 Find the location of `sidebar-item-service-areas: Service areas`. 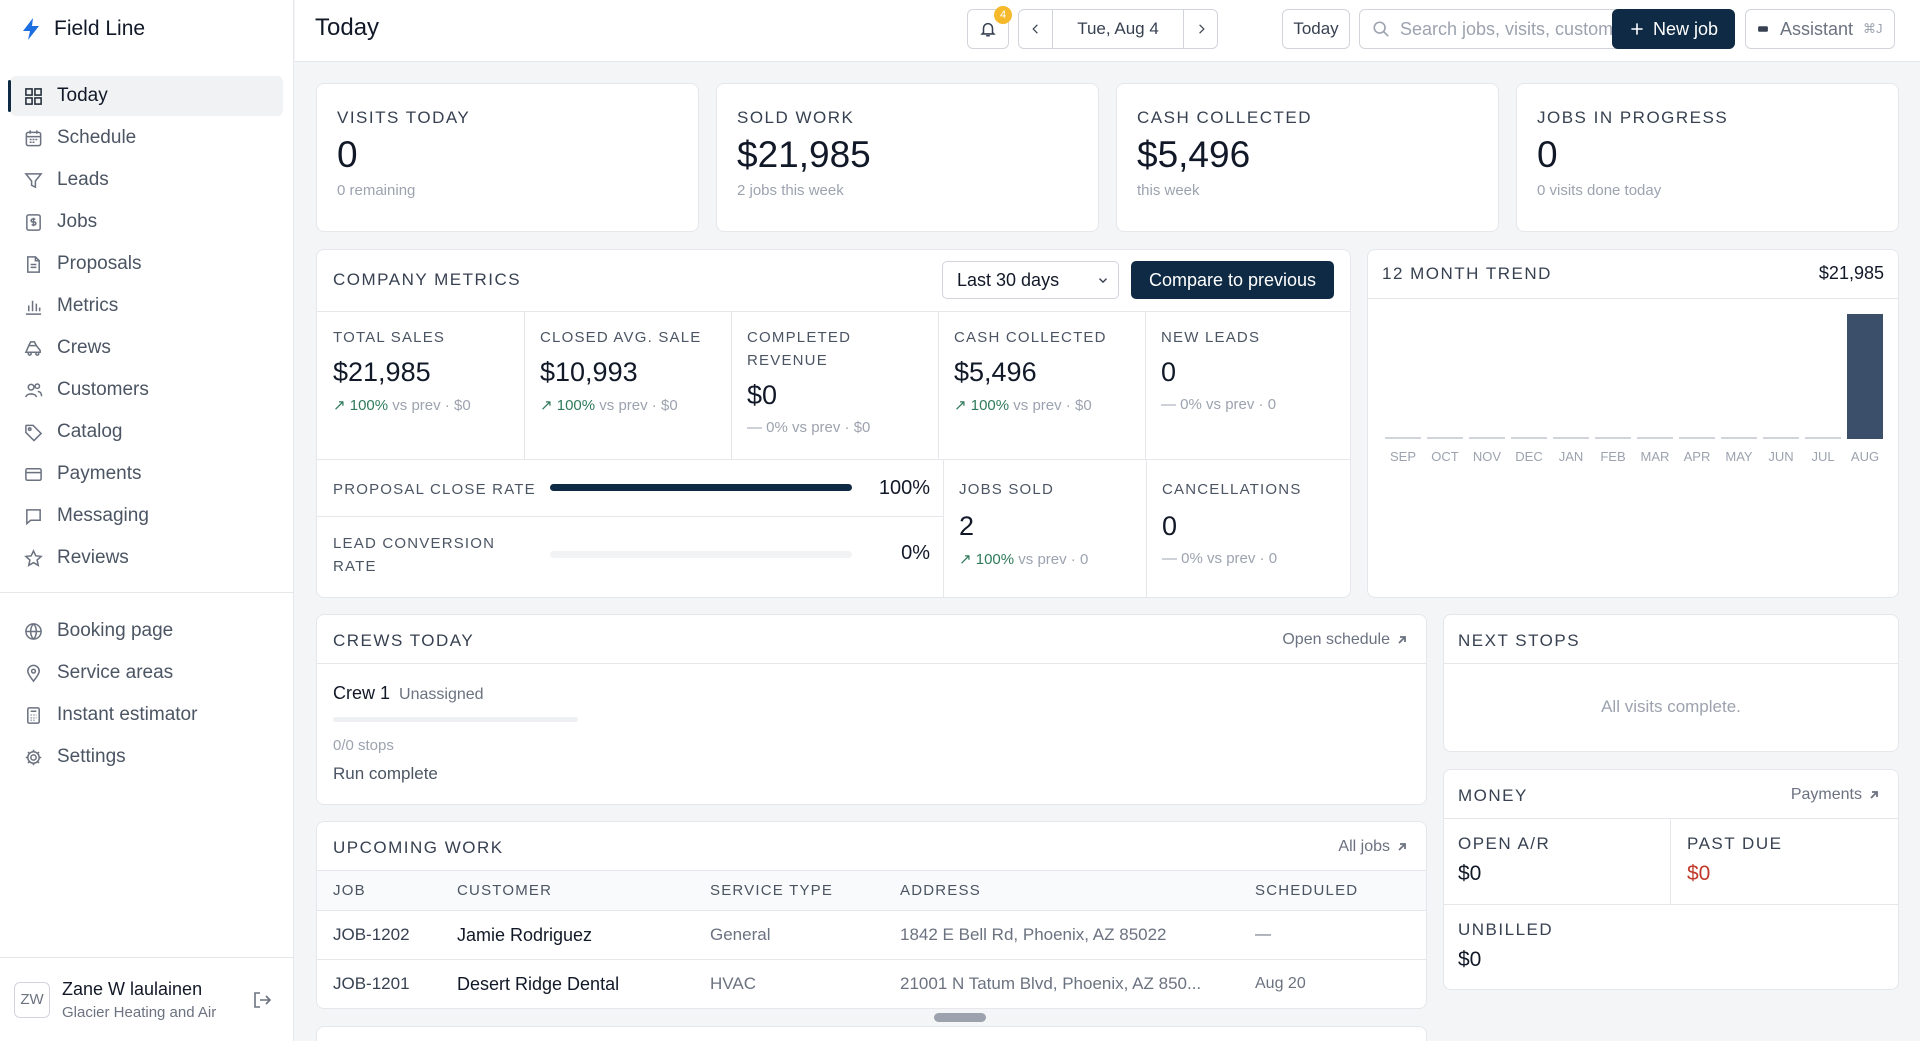

sidebar-item-service-areas: Service areas is located at coordinates (146, 673).